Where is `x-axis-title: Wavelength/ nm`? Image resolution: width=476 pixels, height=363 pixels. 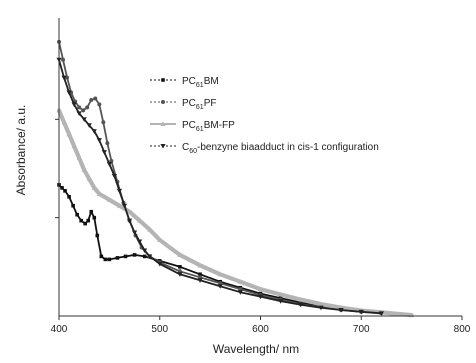
x-axis-title: Wavelength/ nm is located at coordinates (256, 349).